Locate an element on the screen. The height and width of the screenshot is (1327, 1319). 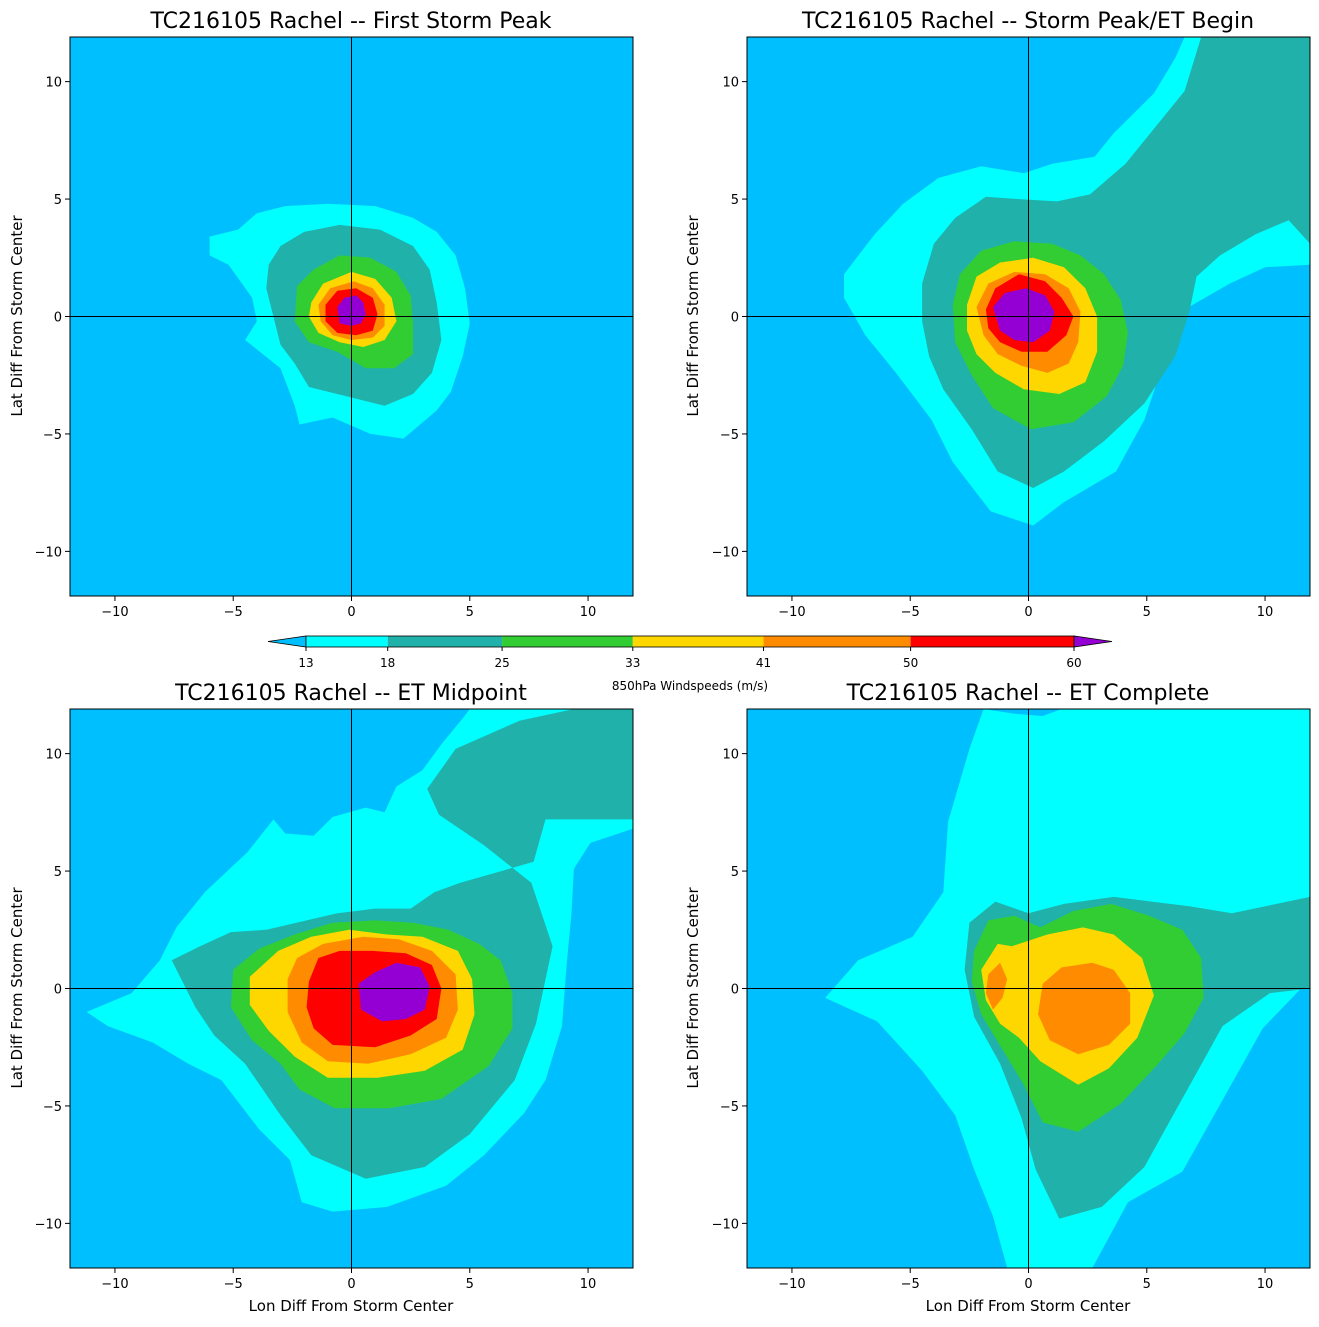
panel-title: TC216105 Rachel -- ET Midpoint is located at coordinates (350, 693).